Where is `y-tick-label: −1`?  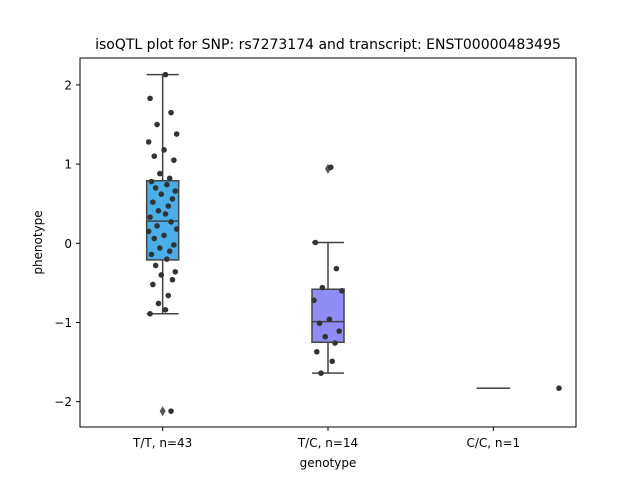
y-tick-label: −1 is located at coordinates (63, 323).